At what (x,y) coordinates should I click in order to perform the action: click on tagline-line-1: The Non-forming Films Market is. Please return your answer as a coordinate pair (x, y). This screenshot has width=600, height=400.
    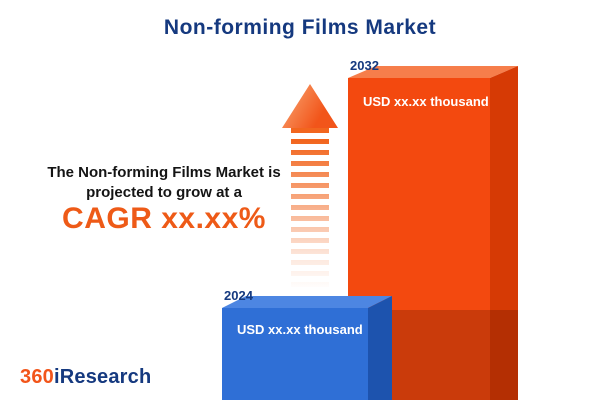
    Looking at the image, I should click on (164, 172).